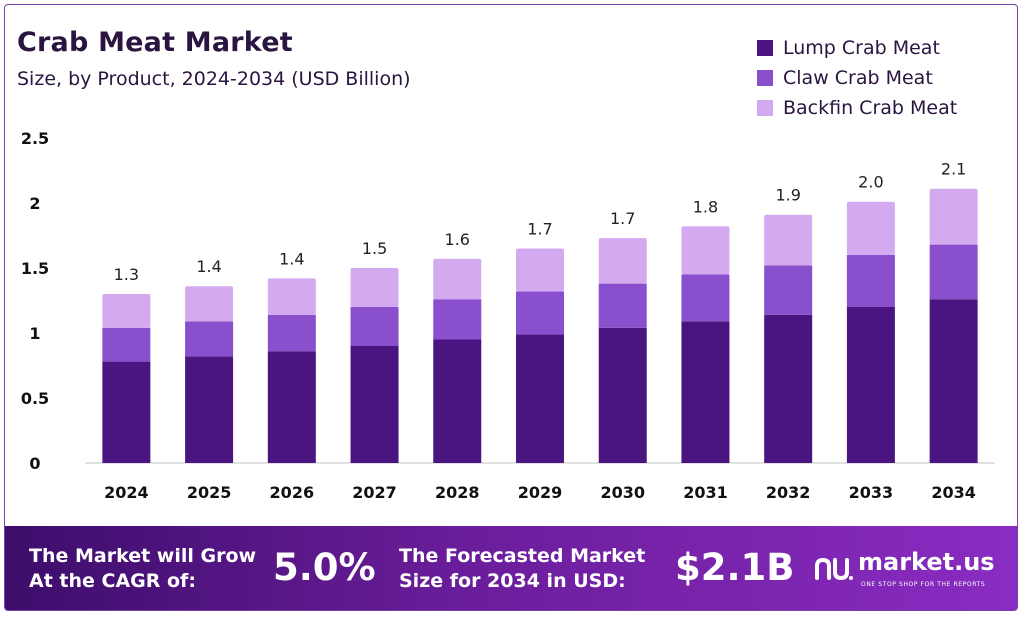 Image resolution: width=1024 pixels, height=617 pixels. What do you see at coordinates (155, 42) in the screenshot?
I see `chart-title: Crab Meat Market` at bounding box center [155, 42].